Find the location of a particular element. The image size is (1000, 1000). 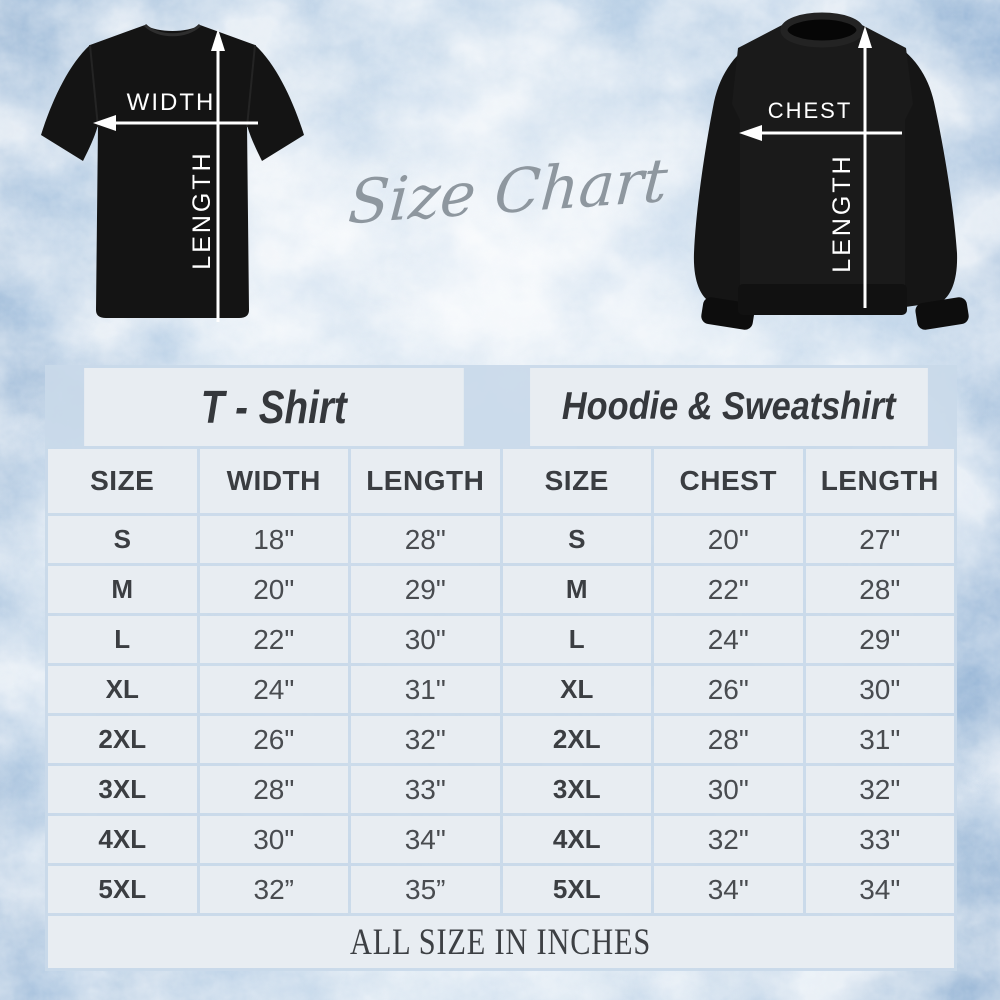

tshirt-collar is located at coordinates (172, 30).